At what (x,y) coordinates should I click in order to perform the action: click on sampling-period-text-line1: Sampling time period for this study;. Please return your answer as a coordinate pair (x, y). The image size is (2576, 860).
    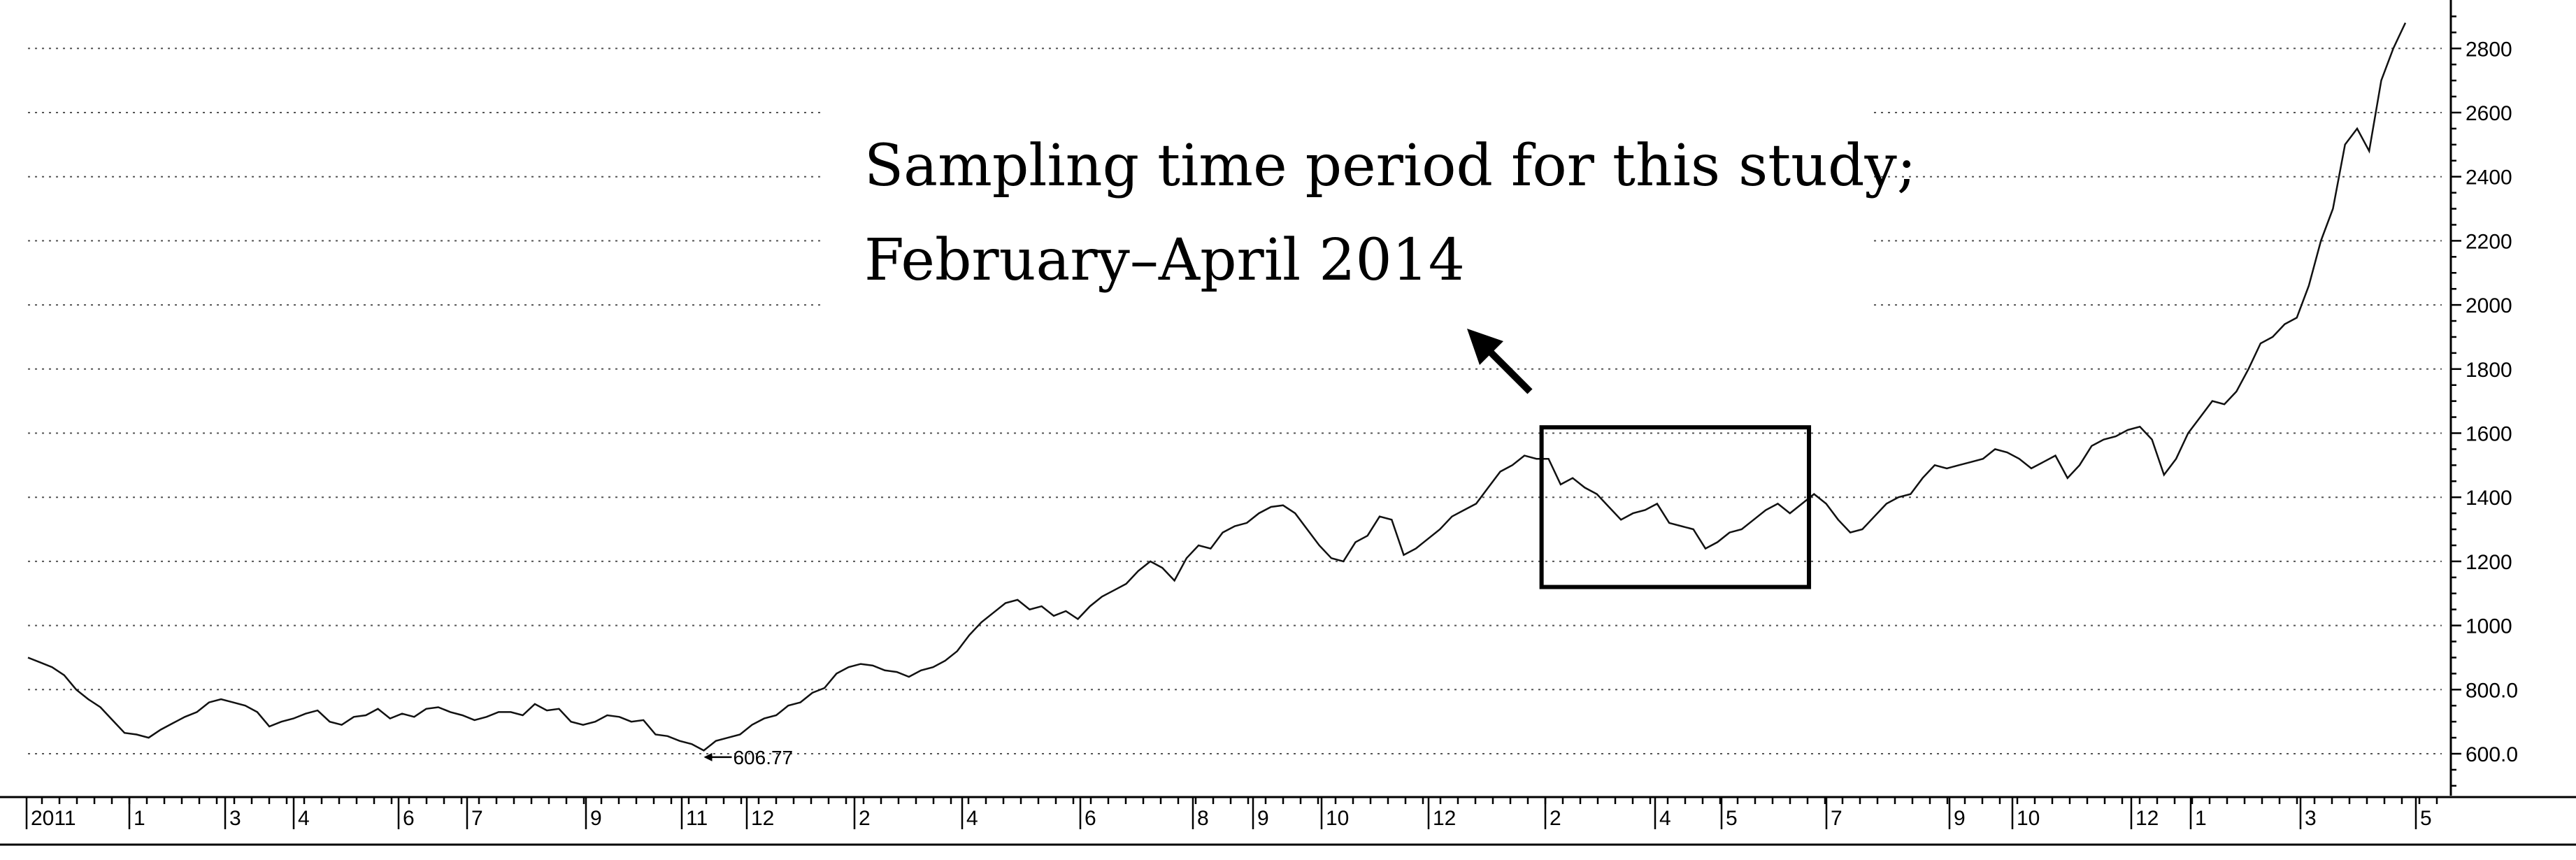
    Looking at the image, I should click on (1390, 166).